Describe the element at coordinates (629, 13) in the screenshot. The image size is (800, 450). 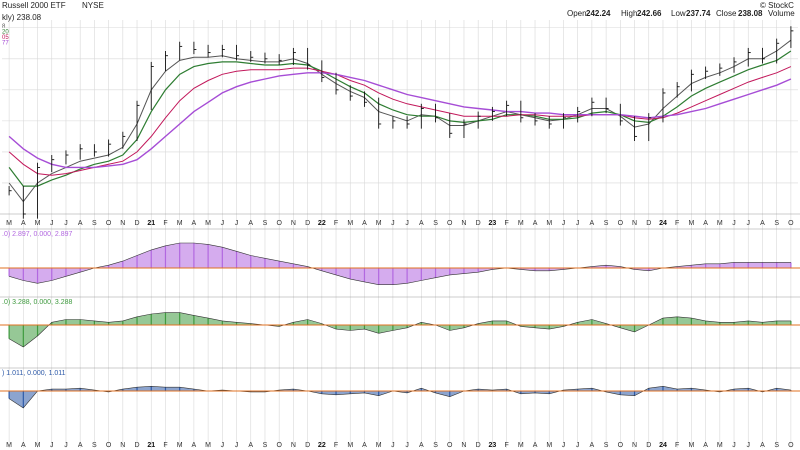
I see `high-label: High` at that location.